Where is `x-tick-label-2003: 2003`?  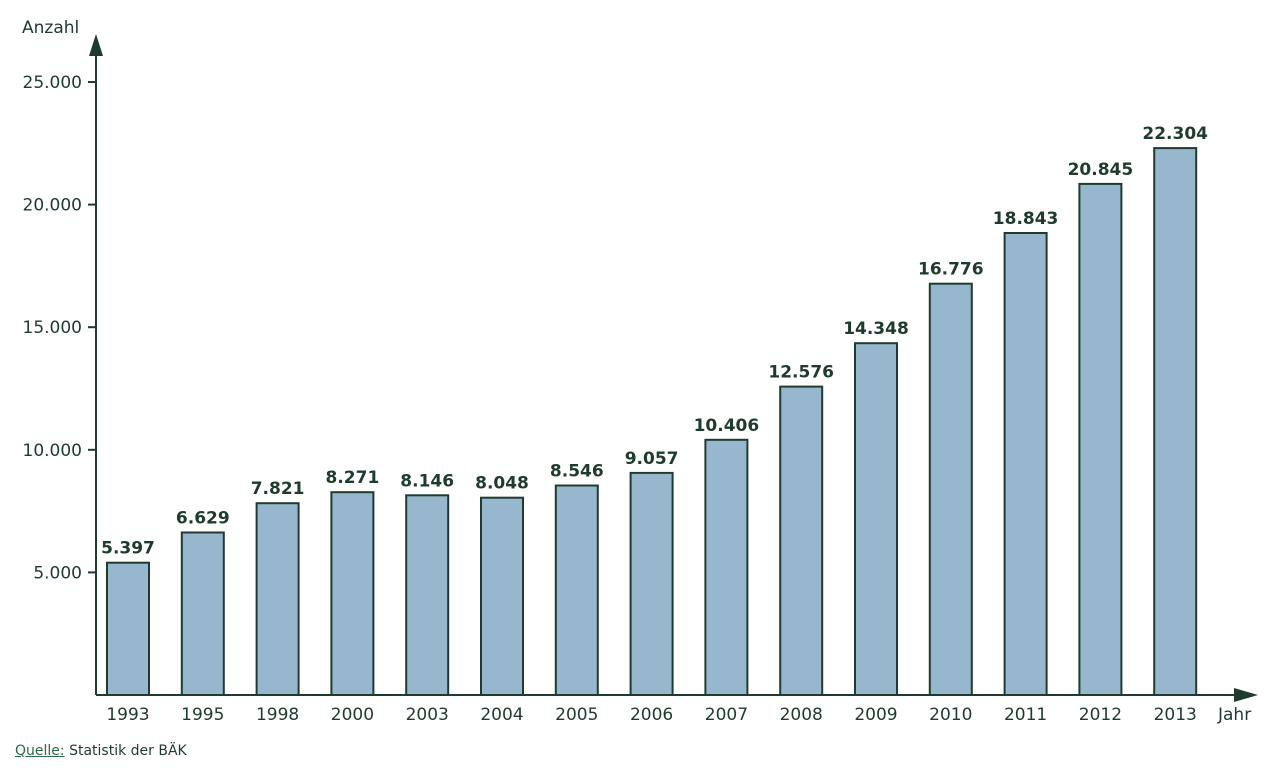 x-tick-label-2003: 2003 is located at coordinates (427, 715).